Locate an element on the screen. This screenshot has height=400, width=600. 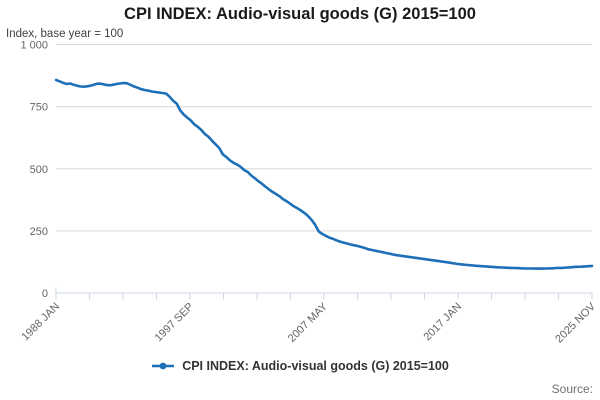
y-tick-label: 500 is located at coordinates (39, 170).